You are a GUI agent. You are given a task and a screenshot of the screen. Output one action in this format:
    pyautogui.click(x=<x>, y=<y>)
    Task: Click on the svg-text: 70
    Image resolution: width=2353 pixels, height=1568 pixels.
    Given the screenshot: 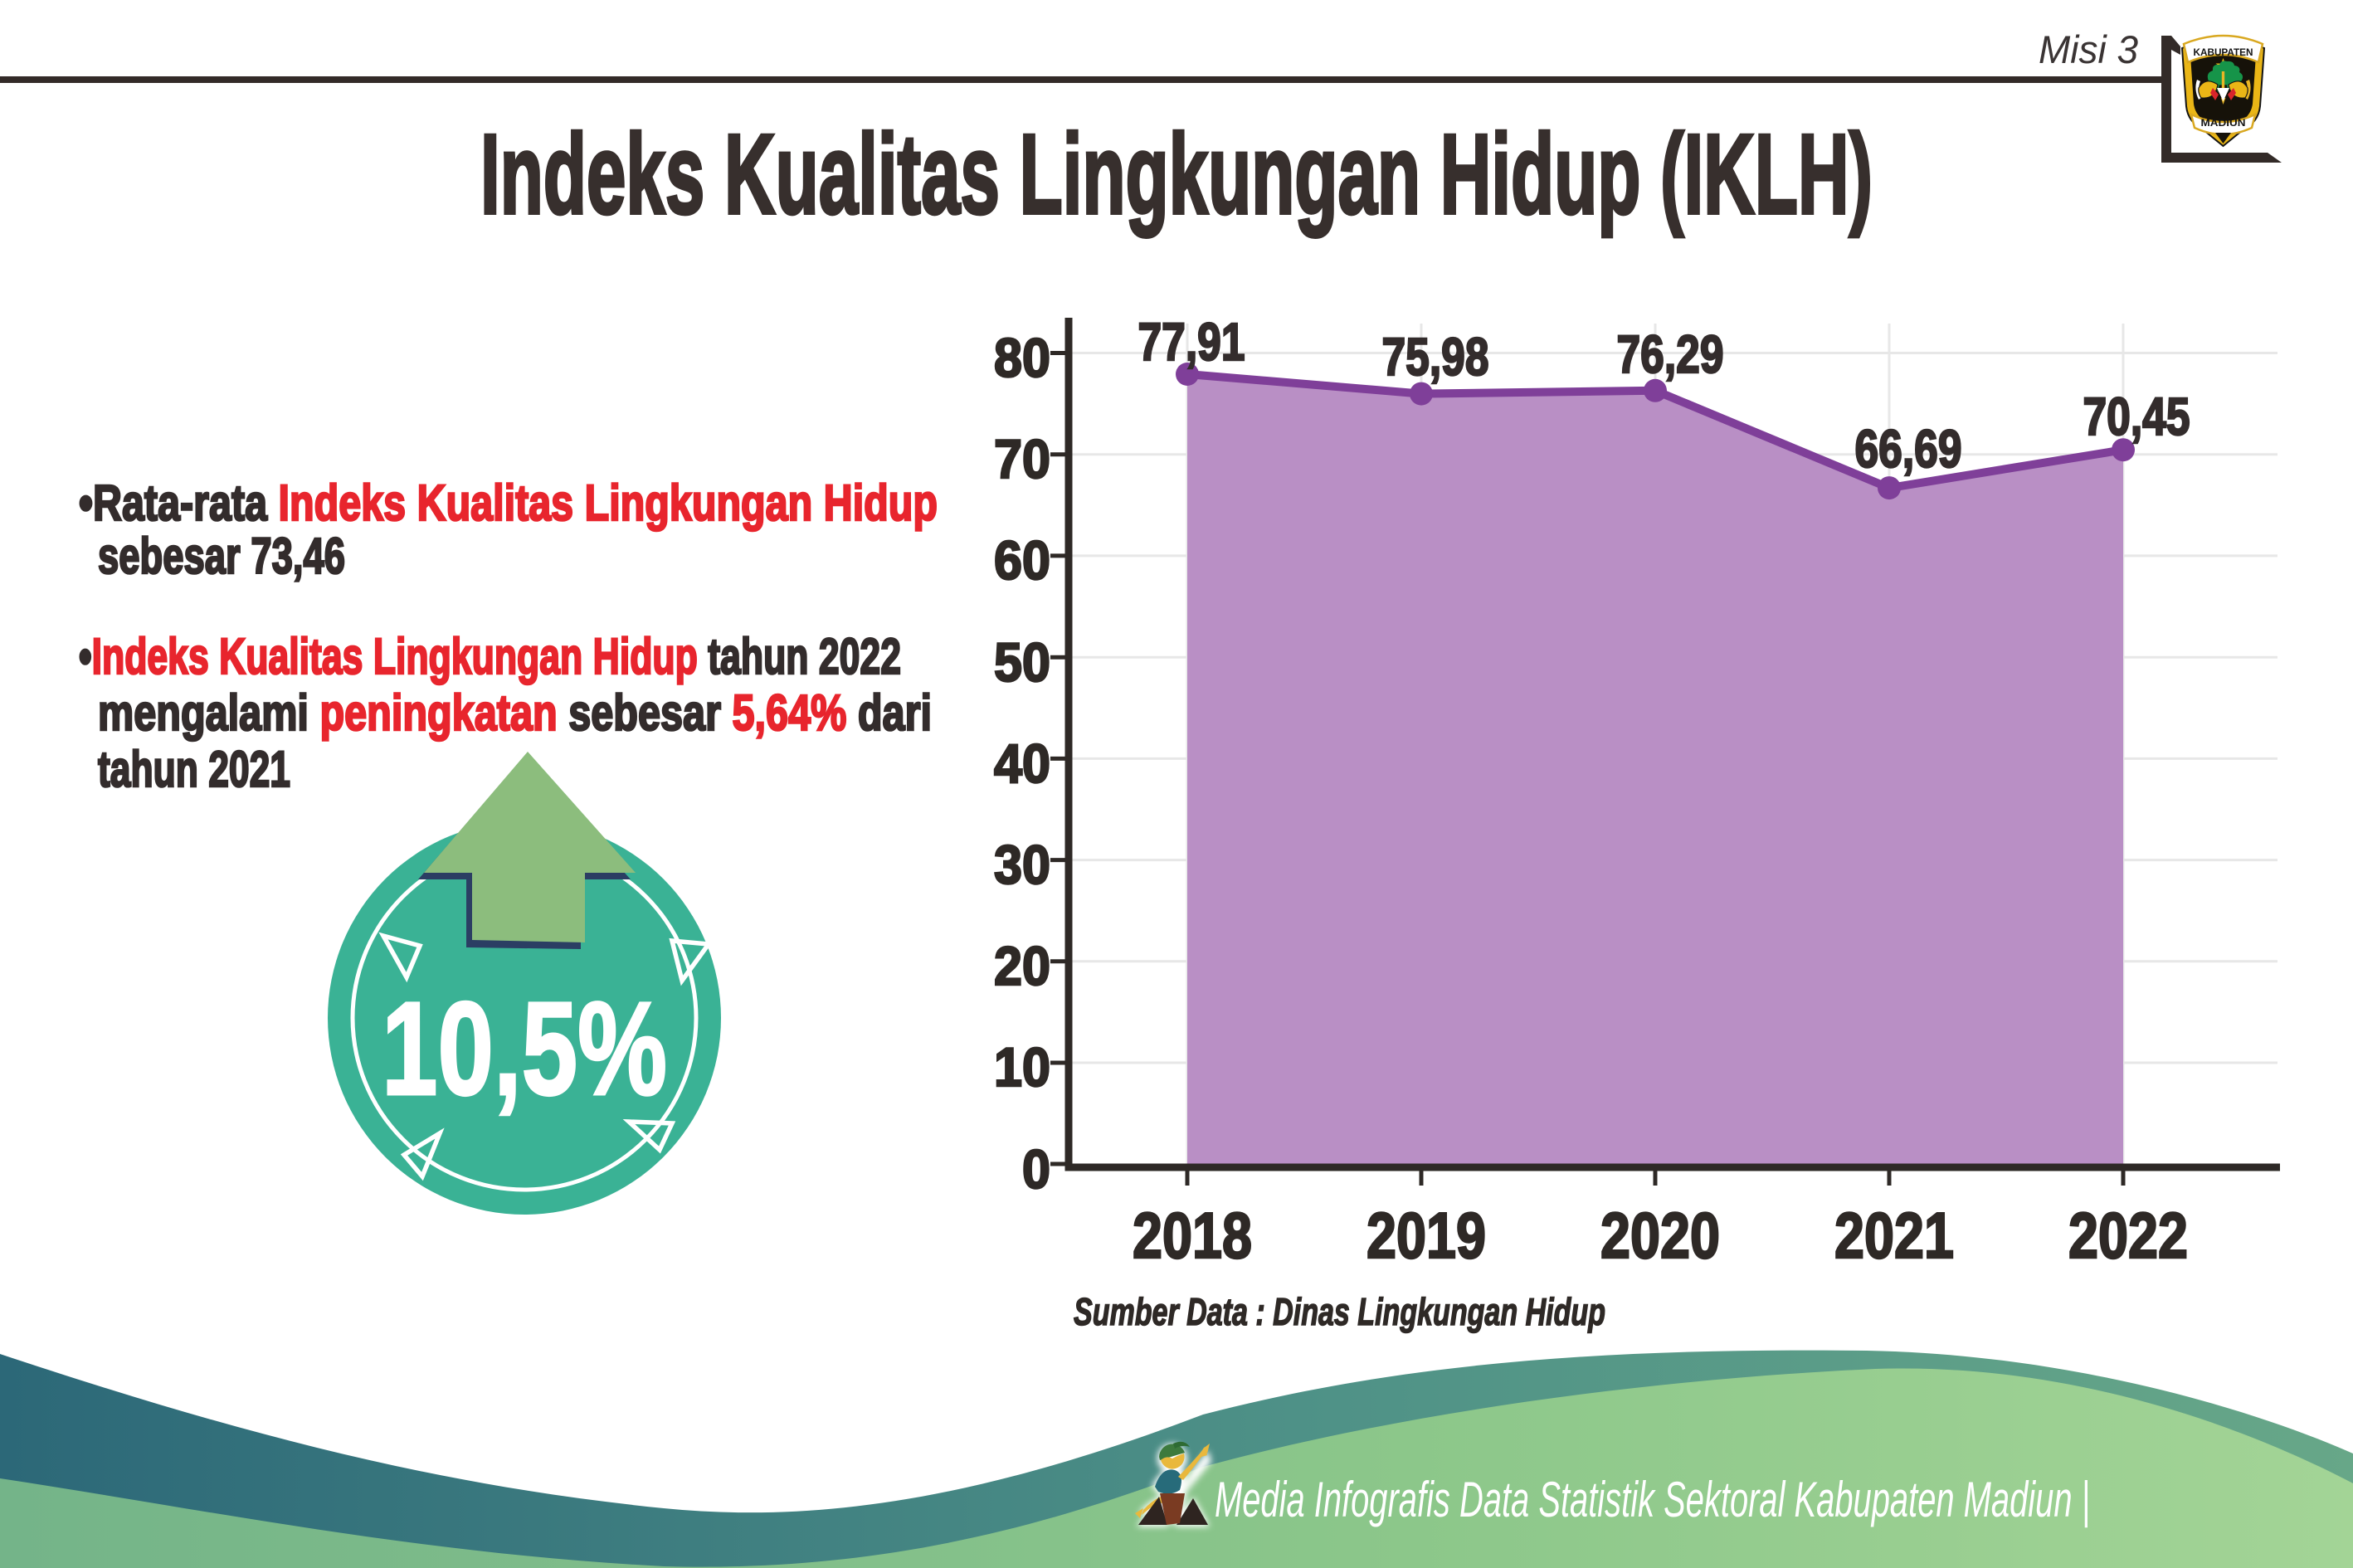 What is the action you would take?
    pyautogui.click(x=1022, y=458)
    